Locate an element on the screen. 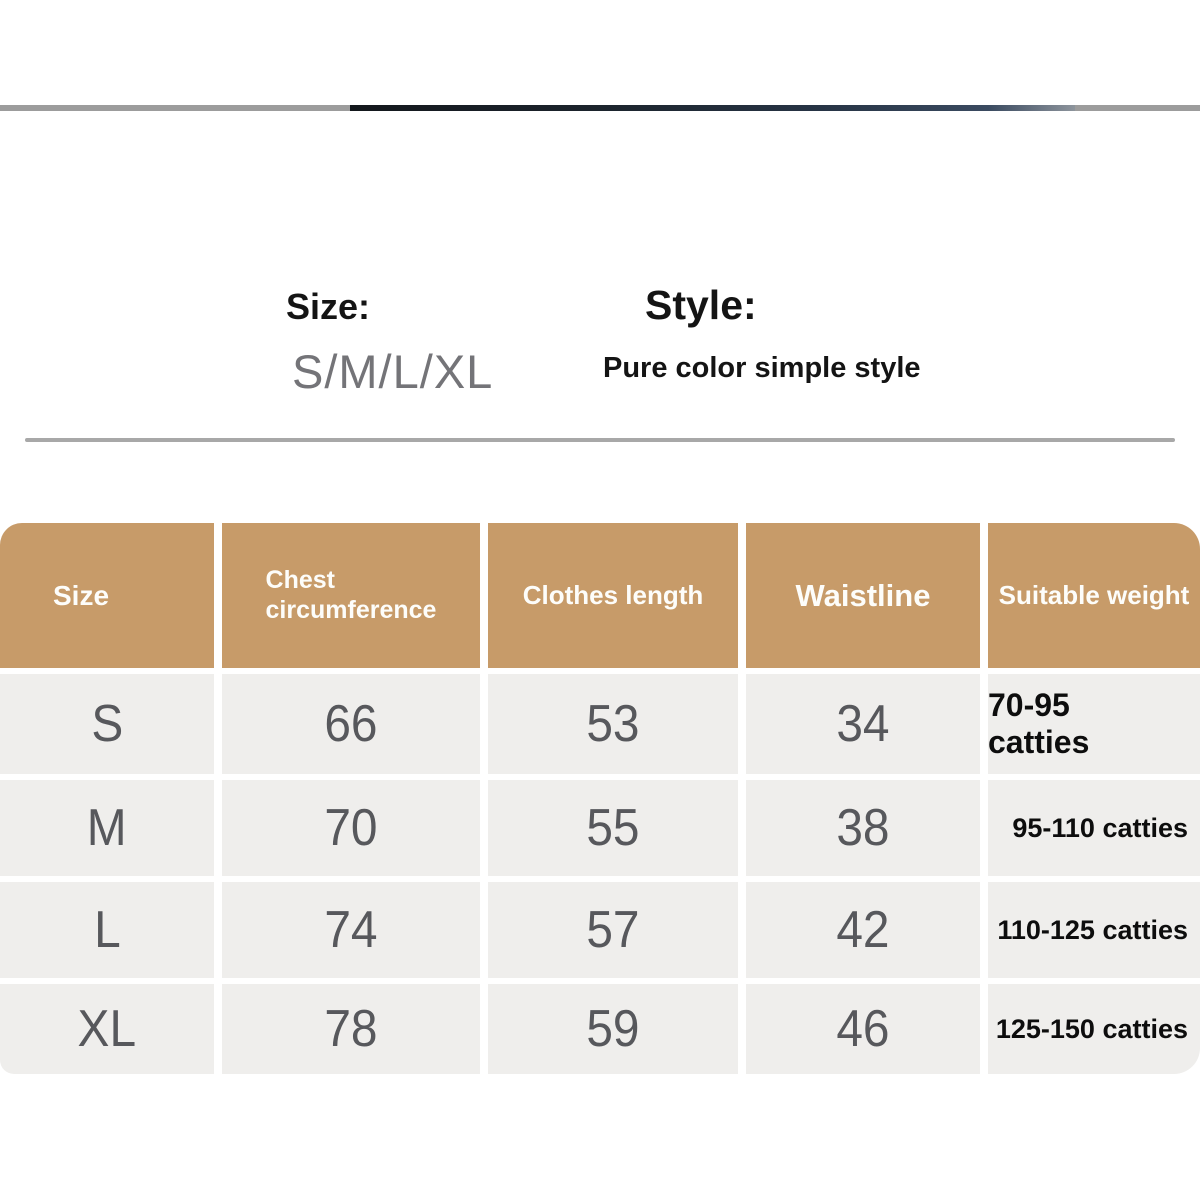 The image size is (1200, 1200). table-row-xl-size-cell: XL is located at coordinates (107, 1029).